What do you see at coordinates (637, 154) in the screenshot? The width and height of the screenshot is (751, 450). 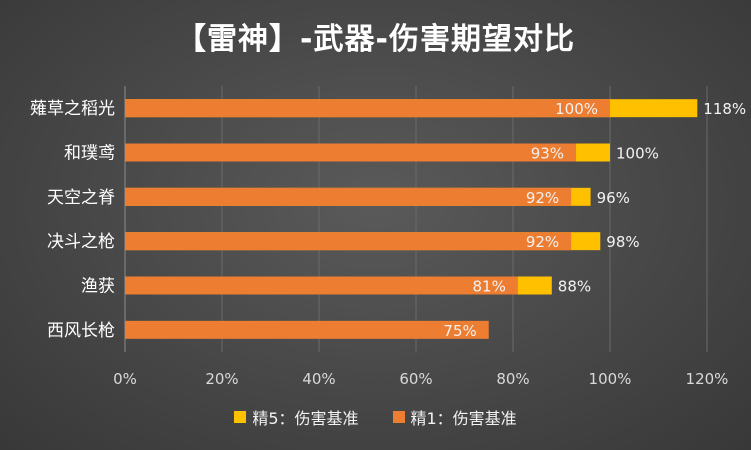 I see `data-label-refine5: 100%` at bounding box center [637, 154].